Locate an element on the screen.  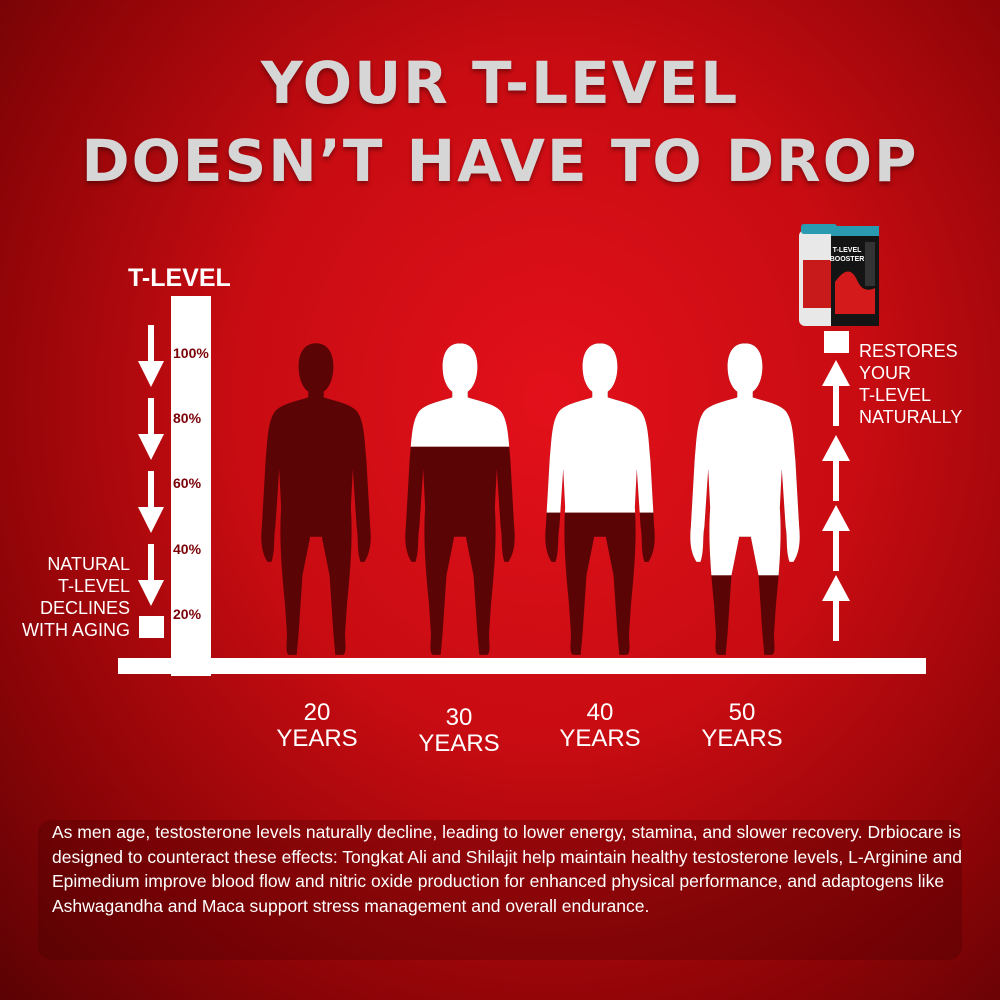
headline-line-1: YOUR T-LEVEL is located at coordinates (500, 83).